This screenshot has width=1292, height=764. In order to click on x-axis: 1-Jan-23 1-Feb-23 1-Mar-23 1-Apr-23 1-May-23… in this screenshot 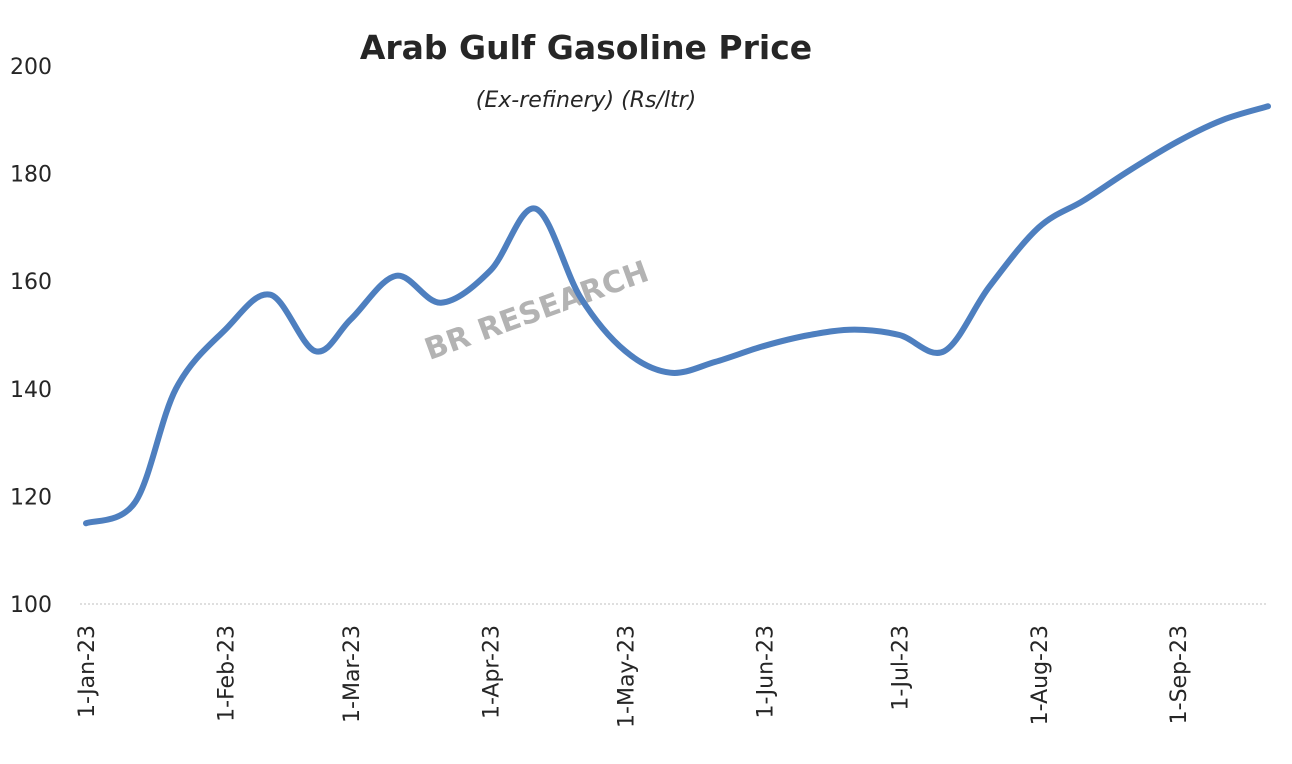, I will do `click(633, 676)`.